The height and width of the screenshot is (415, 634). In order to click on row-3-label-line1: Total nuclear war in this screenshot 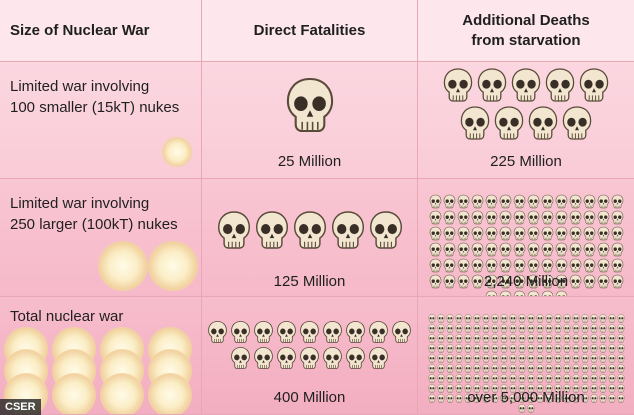, I will do `click(67, 316)`.